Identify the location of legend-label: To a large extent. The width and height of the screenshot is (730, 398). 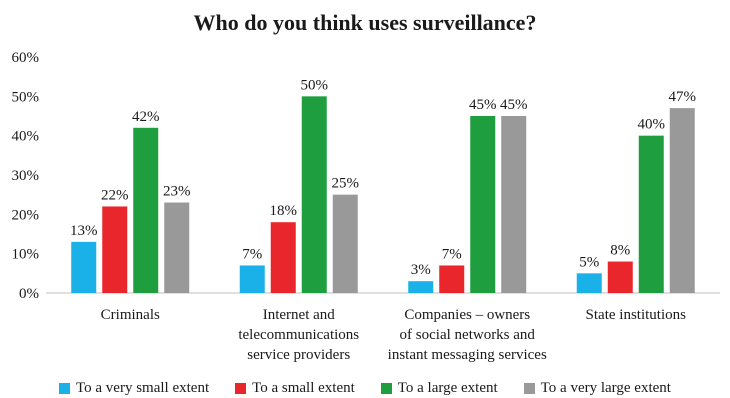
(447, 388).